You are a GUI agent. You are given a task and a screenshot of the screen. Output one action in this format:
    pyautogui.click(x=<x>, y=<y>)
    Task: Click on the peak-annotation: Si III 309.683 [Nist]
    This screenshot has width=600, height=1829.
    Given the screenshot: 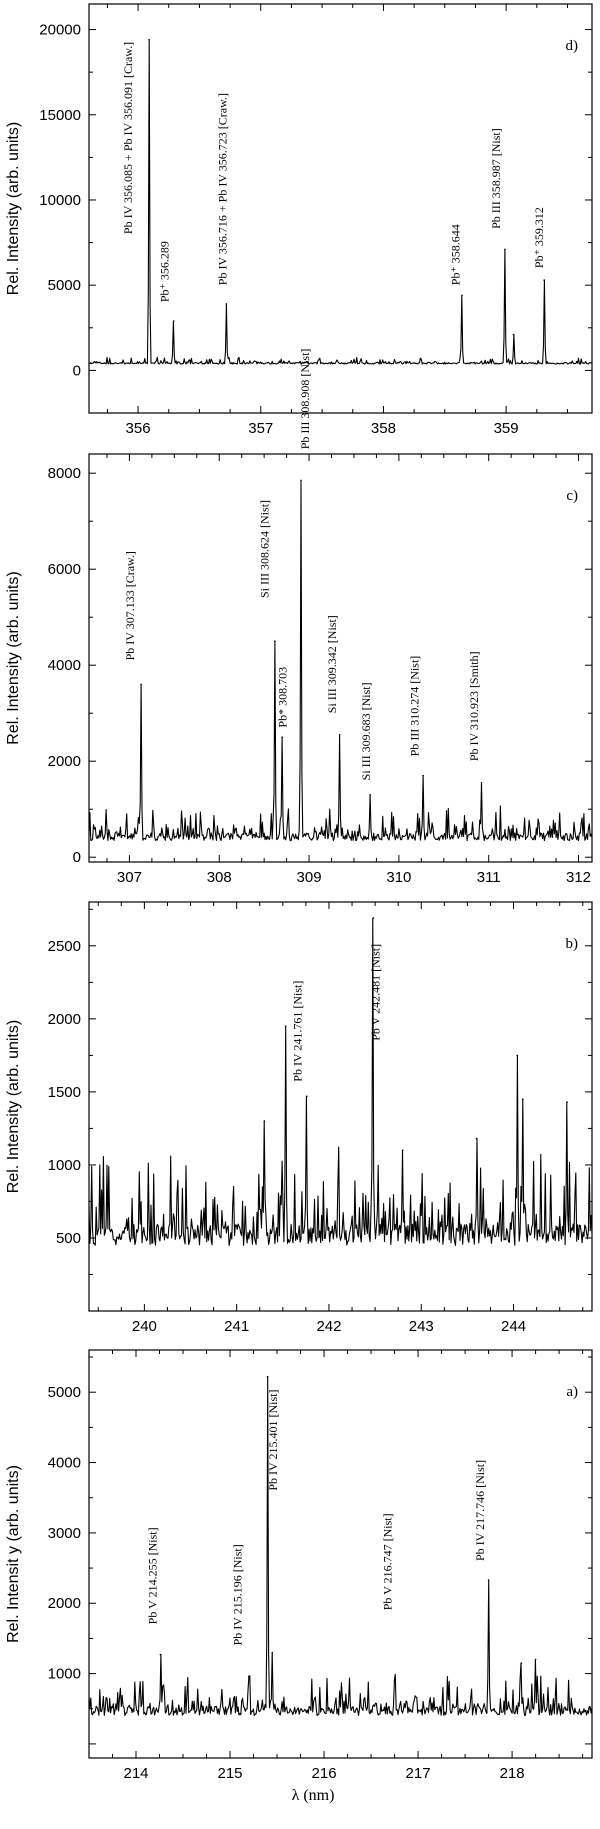 What is the action you would take?
    pyautogui.click(x=366, y=731)
    